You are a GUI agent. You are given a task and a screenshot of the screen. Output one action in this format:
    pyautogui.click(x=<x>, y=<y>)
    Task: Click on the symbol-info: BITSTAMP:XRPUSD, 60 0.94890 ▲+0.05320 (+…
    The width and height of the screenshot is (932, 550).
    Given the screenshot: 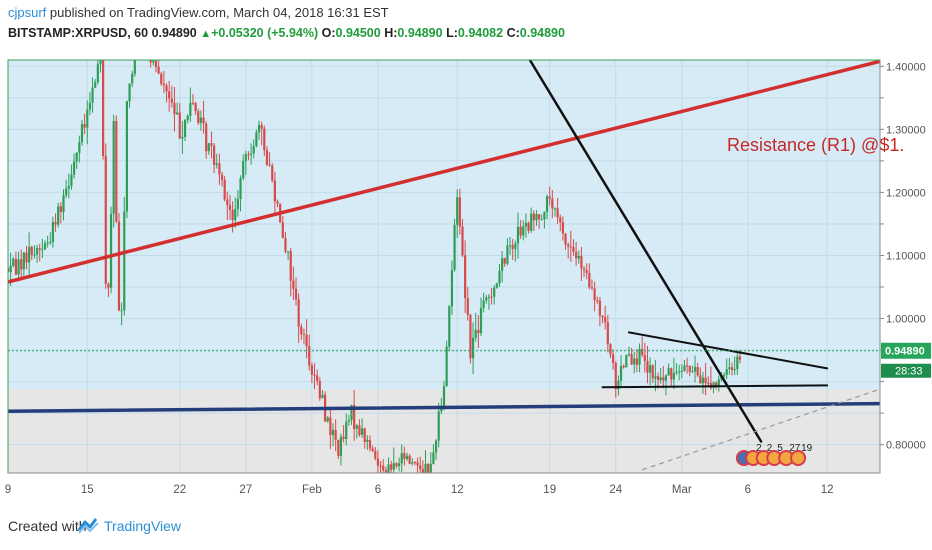 What is the action you would take?
    pyautogui.click(x=286, y=33)
    